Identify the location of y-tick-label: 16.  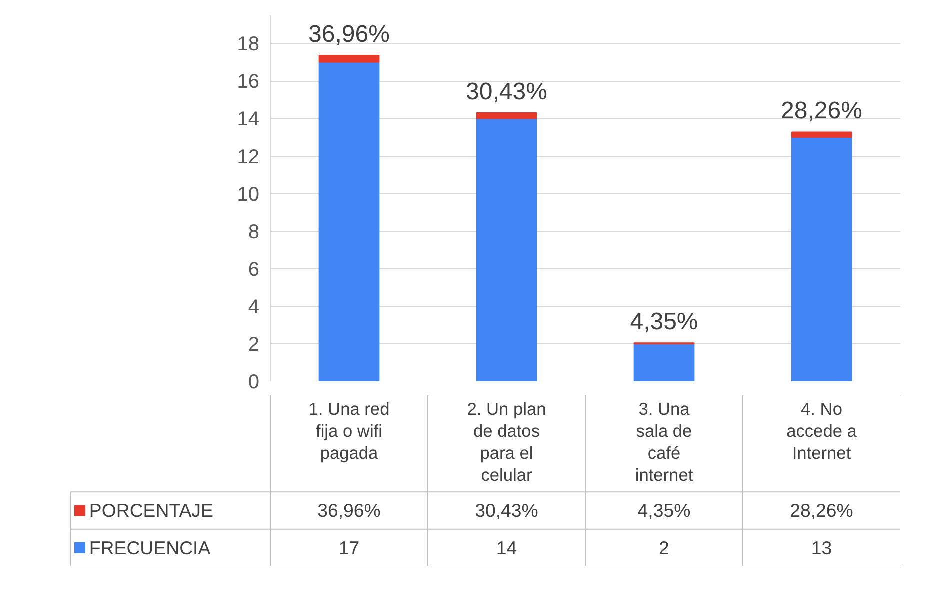
(248, 82).